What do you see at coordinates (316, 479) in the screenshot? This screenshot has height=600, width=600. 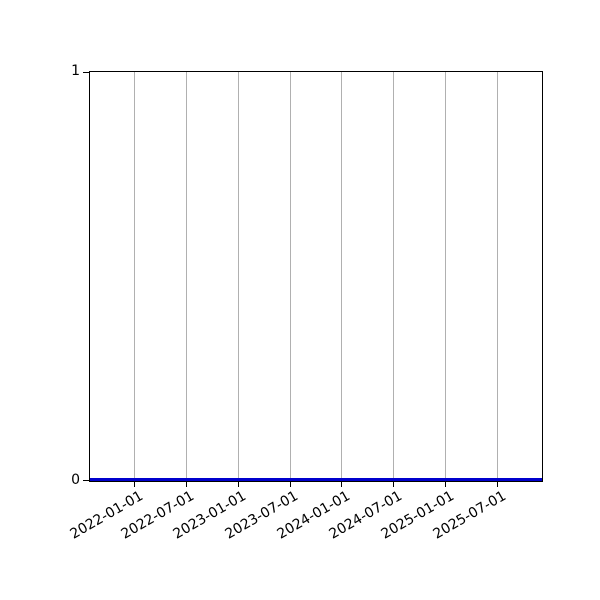 I see `series-line` at bounding box center [316, 479].